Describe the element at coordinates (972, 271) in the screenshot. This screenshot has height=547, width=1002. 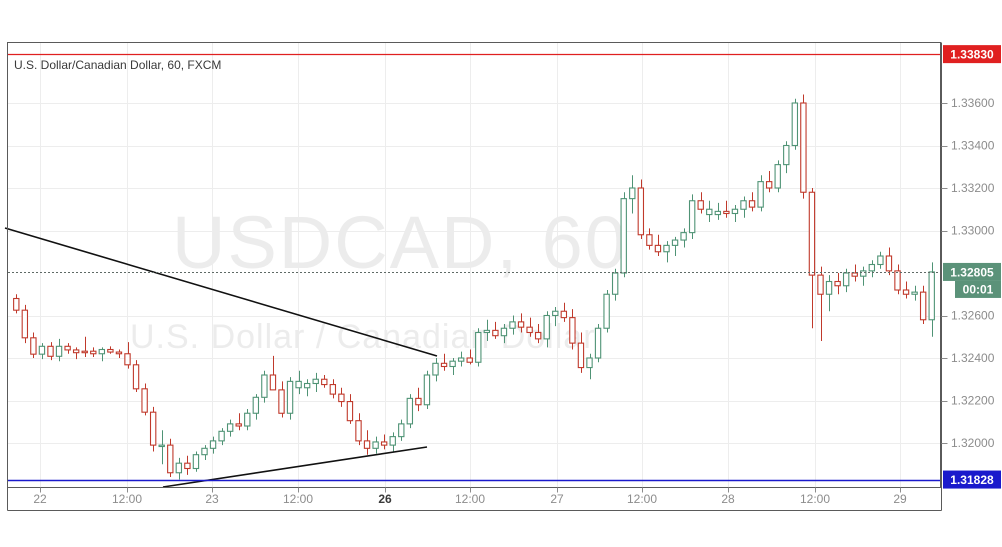
I see `last-price-tag: 1.32805` at that location.